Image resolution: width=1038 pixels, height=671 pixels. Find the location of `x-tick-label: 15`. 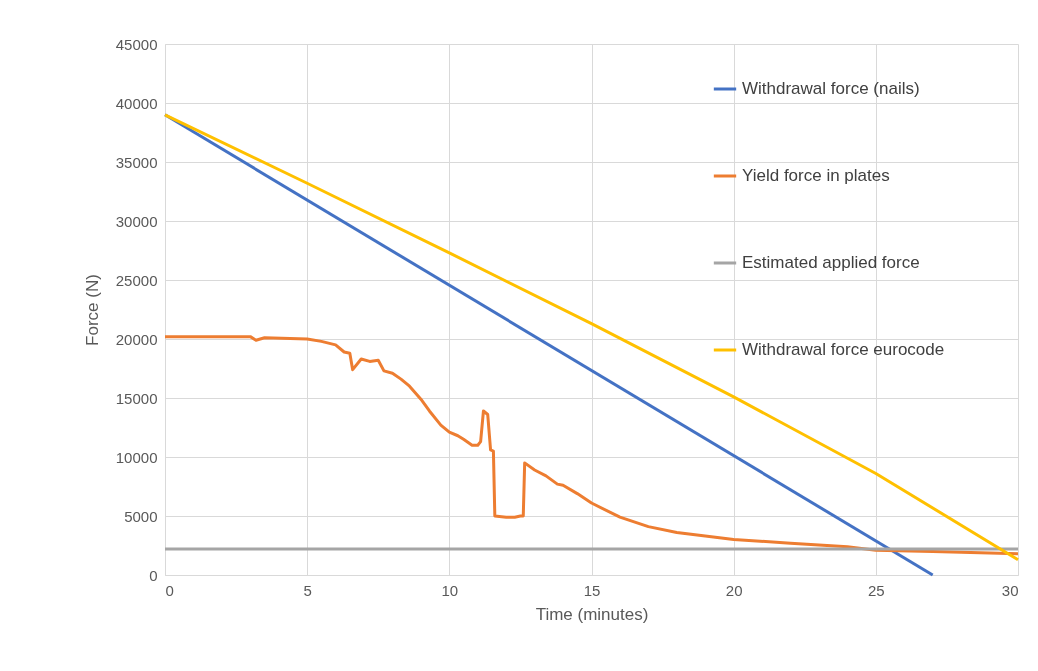

x-tick-label: 15 is located at coordinates (592, 590).